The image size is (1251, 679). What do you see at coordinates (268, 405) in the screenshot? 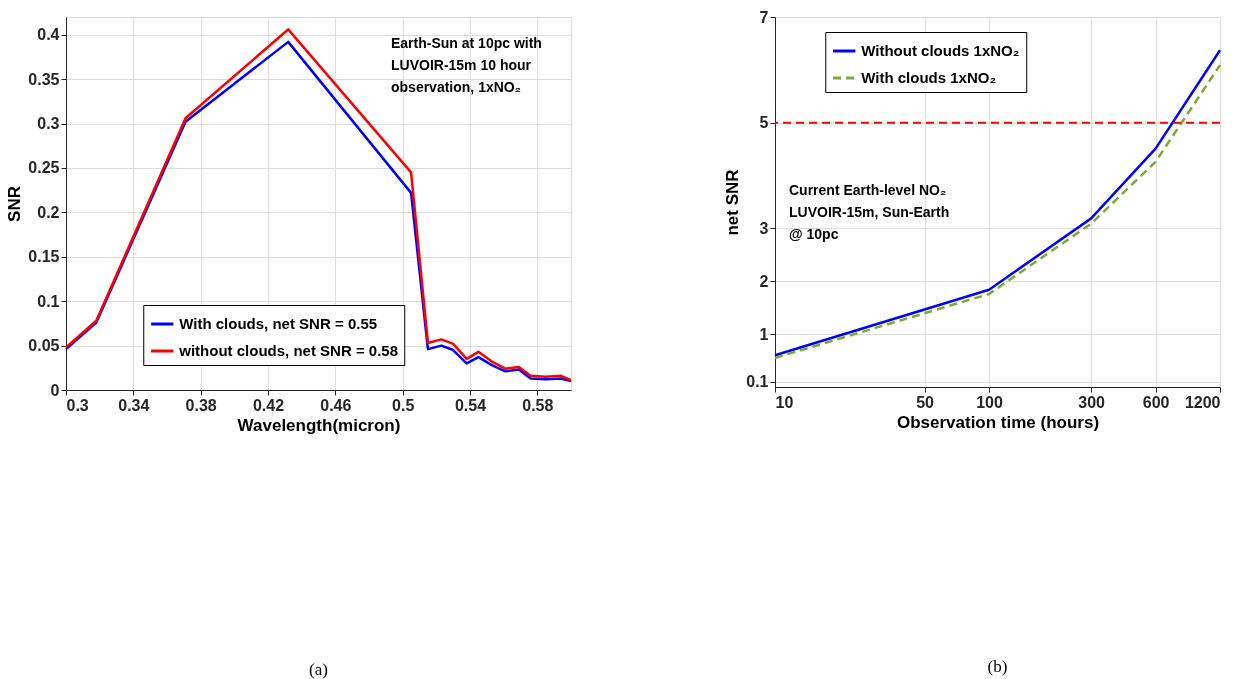
I see `x-tick-label: 0.42` at bounding box center [268, 405].